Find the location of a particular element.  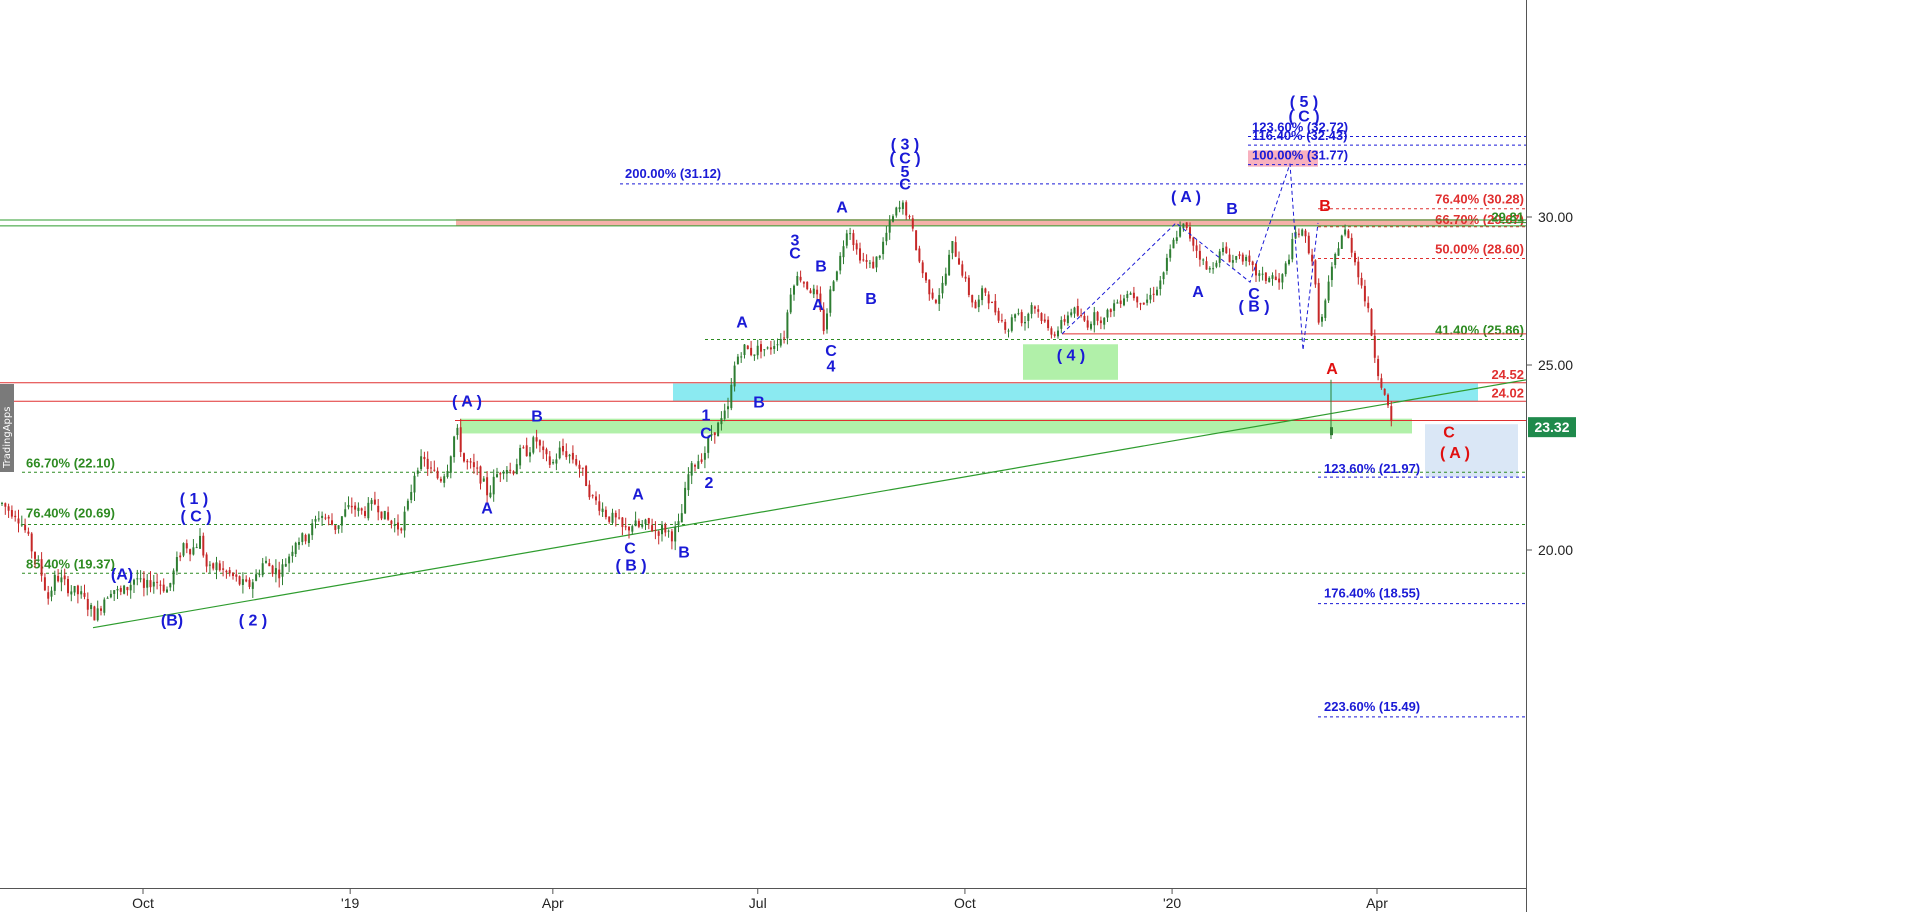

wave-label-36: ( 1 ) is located at coordinates (194, 499).